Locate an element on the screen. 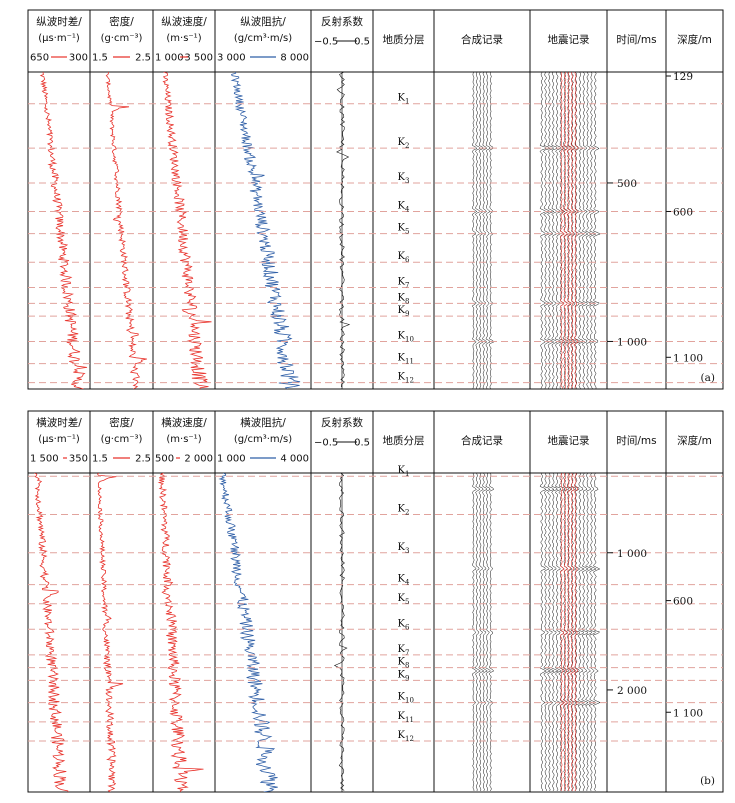 Image resolution: width=735 pixels, height=803 pixels. panel-label: (b) is located at coordinates (707, 781).